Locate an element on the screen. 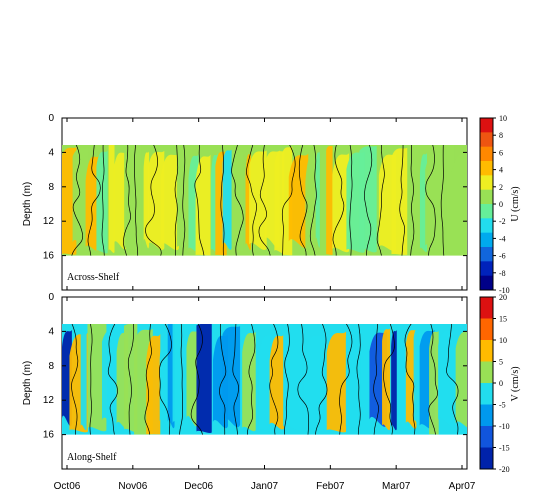 The width and height of the screenshot is (542, 501). colorbar-tick-label: 10 is located at coordinates (503, 118).